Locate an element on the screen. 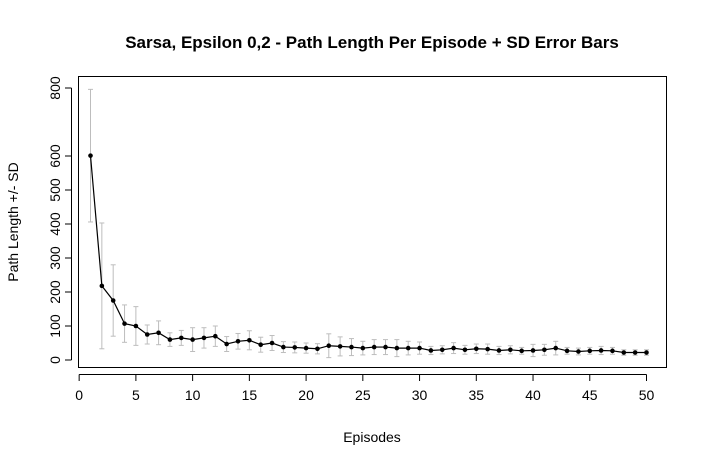 This screenshot has height=466, width=709. x-tick-label: 25 is located at coordinates (363, 395).